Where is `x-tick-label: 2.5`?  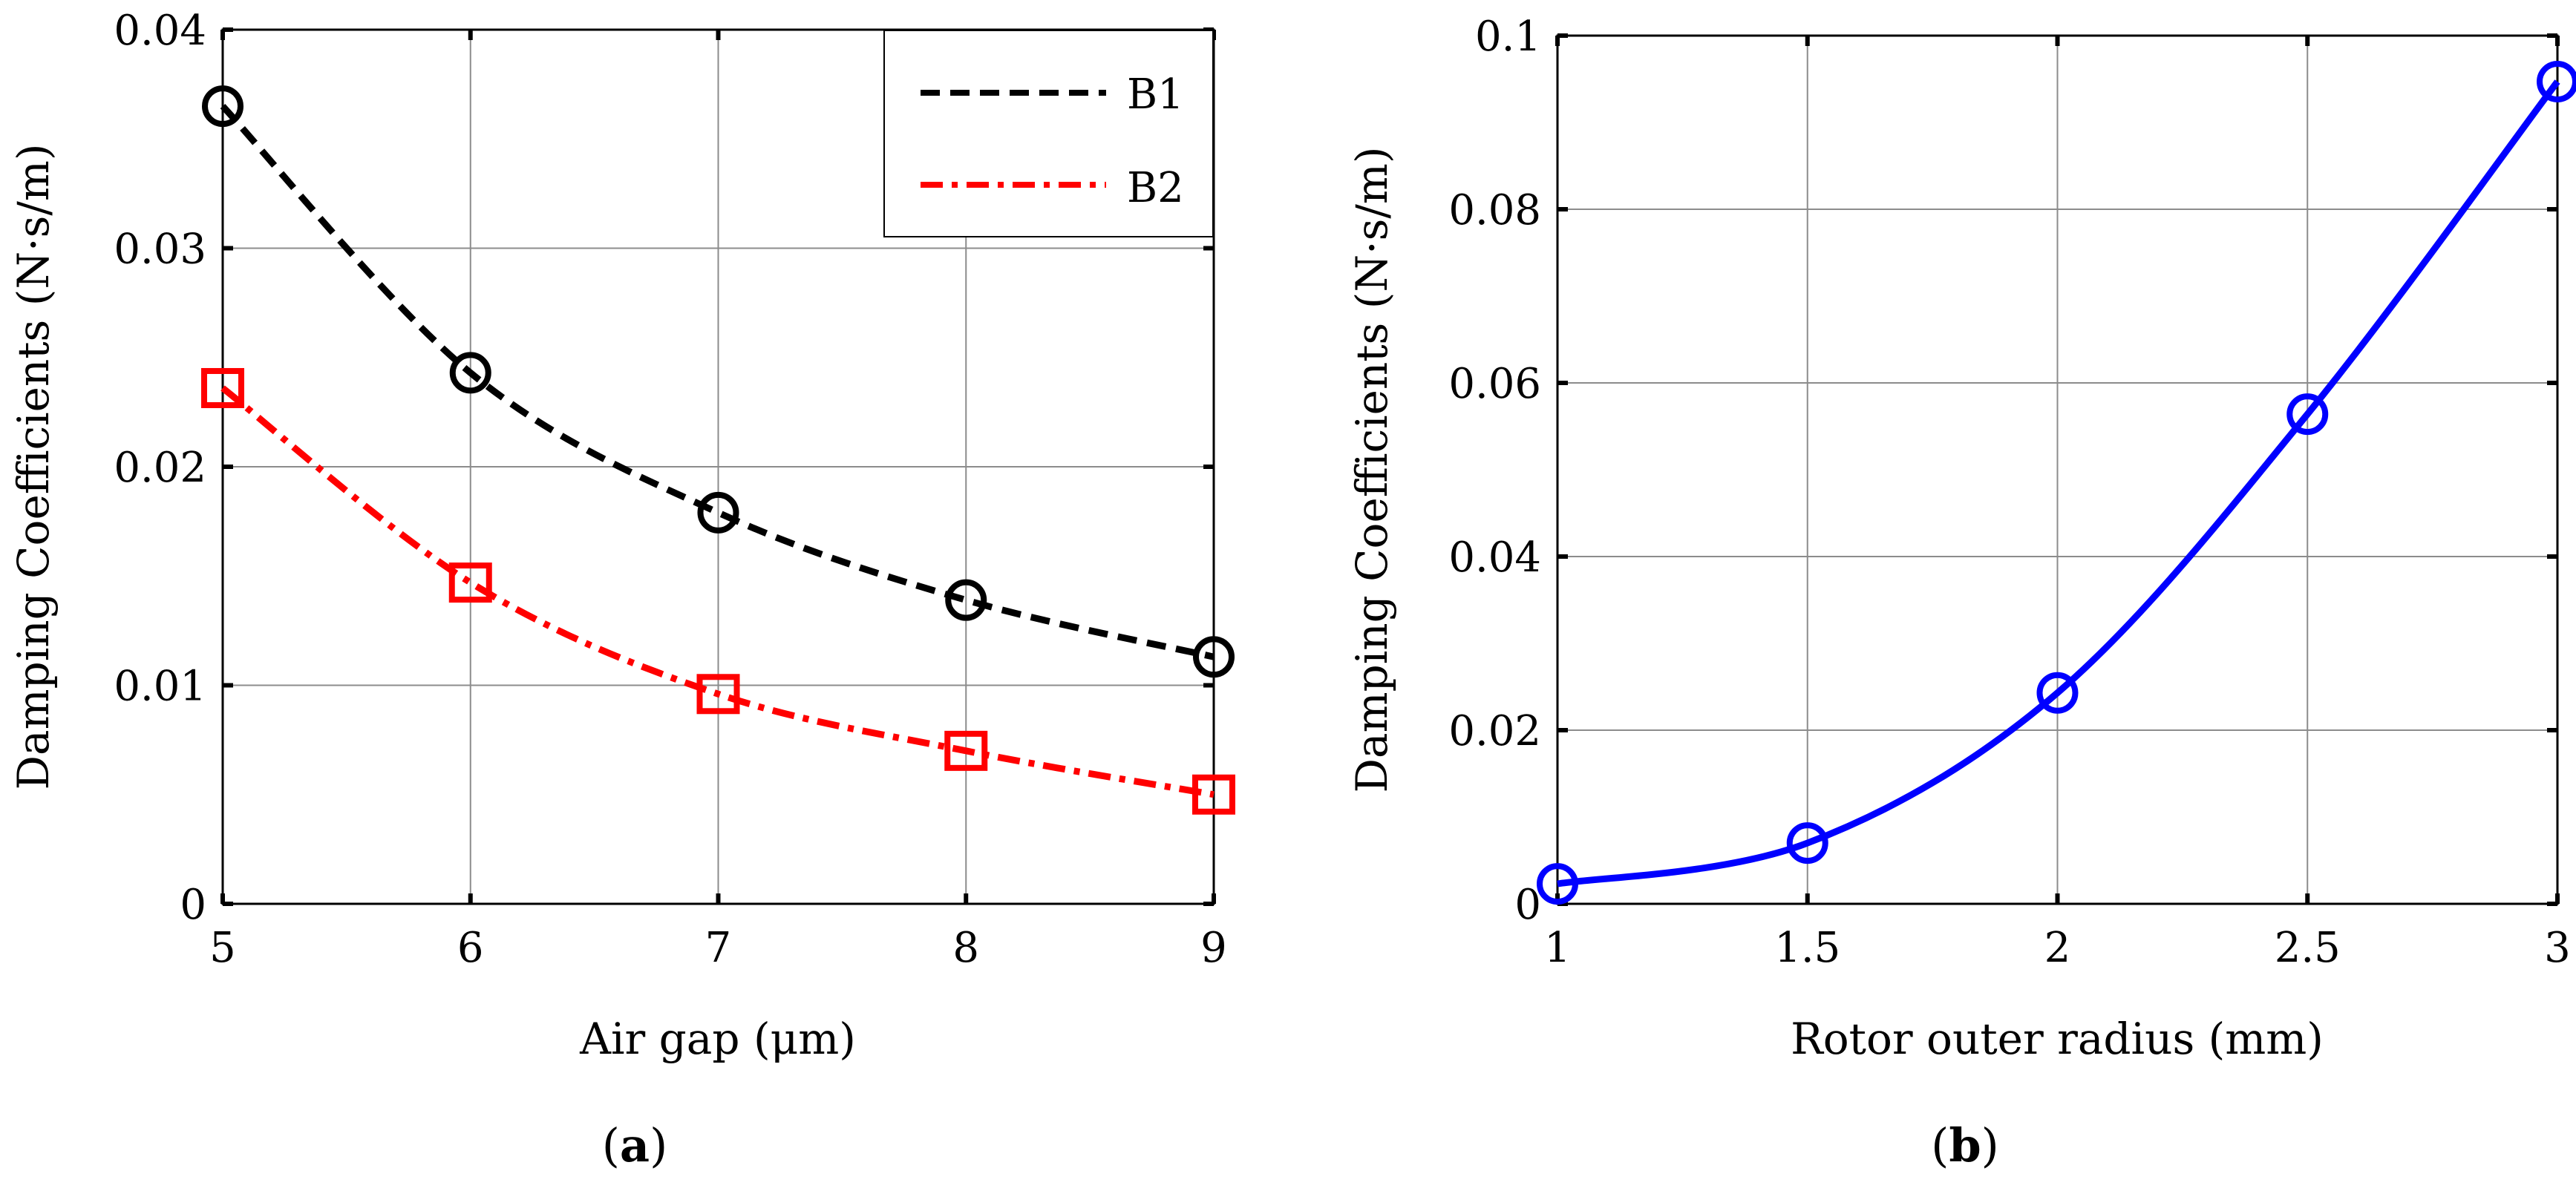 x-tick-label: 2.5 is located at coordinates (2308, 948).